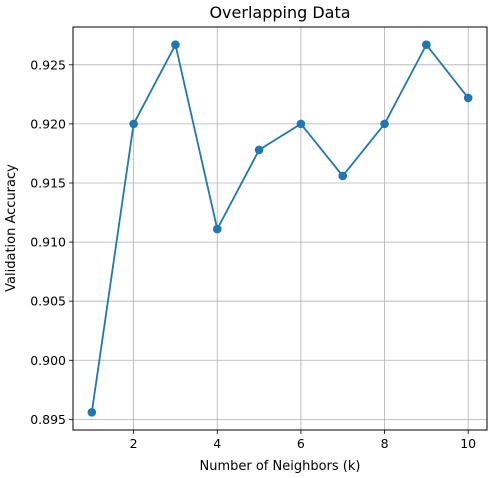  I want to click on y-tick-label: 0.905, so click(48, 301).